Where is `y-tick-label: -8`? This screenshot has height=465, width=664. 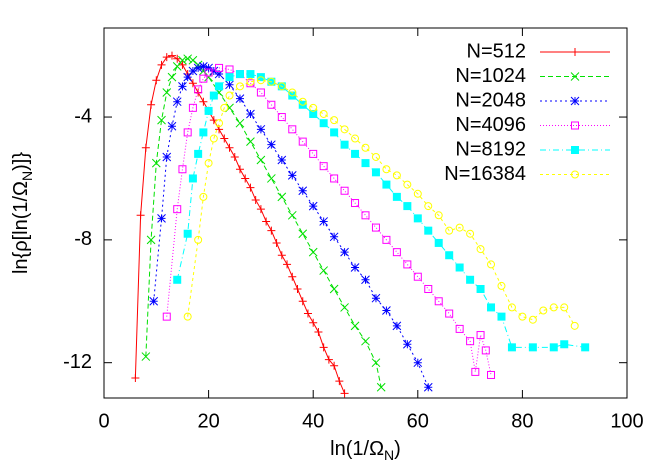
y-tick-label: -8 is located at coordinates (83, 239).